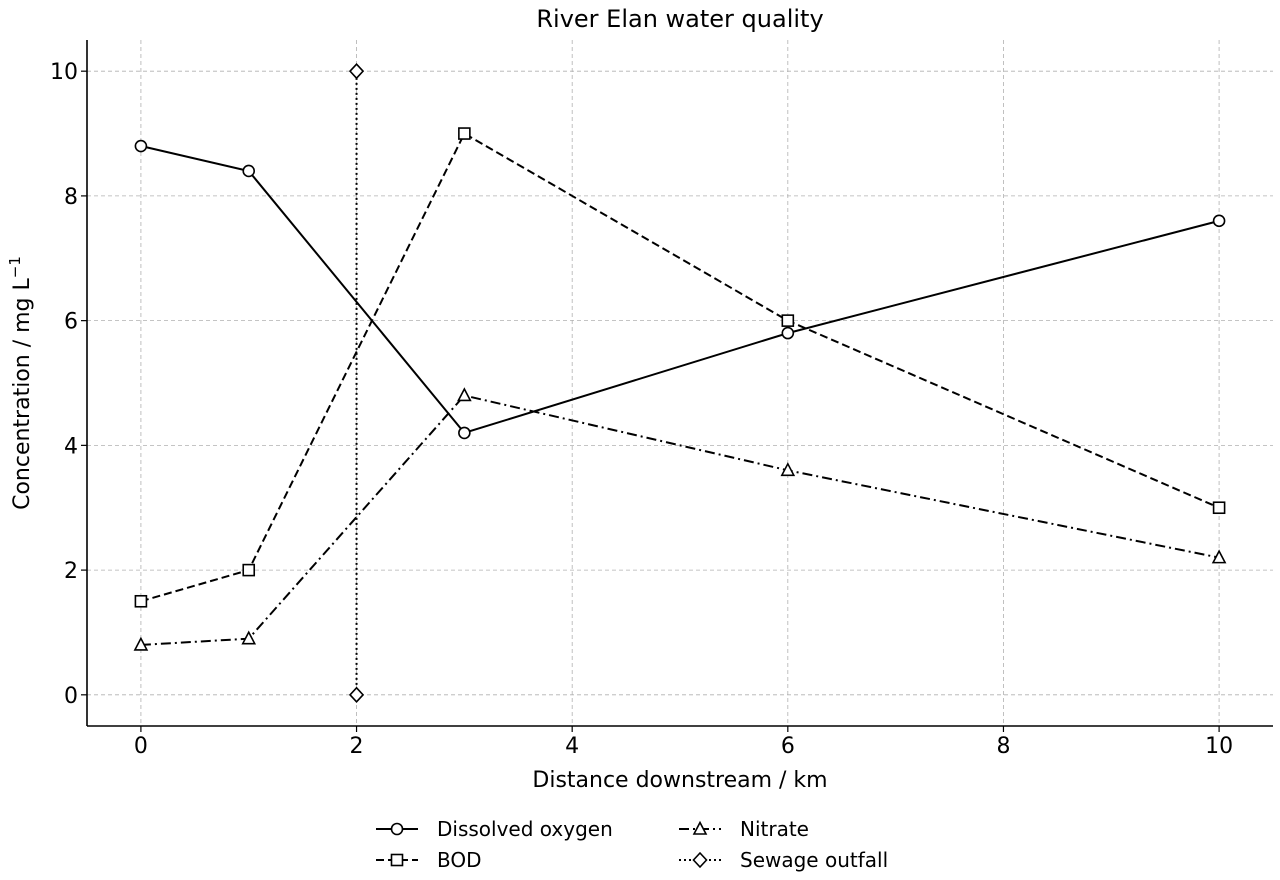 The height and width of the screenshot is (880, 1280). Describe the element at coordinates (15, 267) in the screenshot. I see `y-axis-label-exponent: −1` at that location.